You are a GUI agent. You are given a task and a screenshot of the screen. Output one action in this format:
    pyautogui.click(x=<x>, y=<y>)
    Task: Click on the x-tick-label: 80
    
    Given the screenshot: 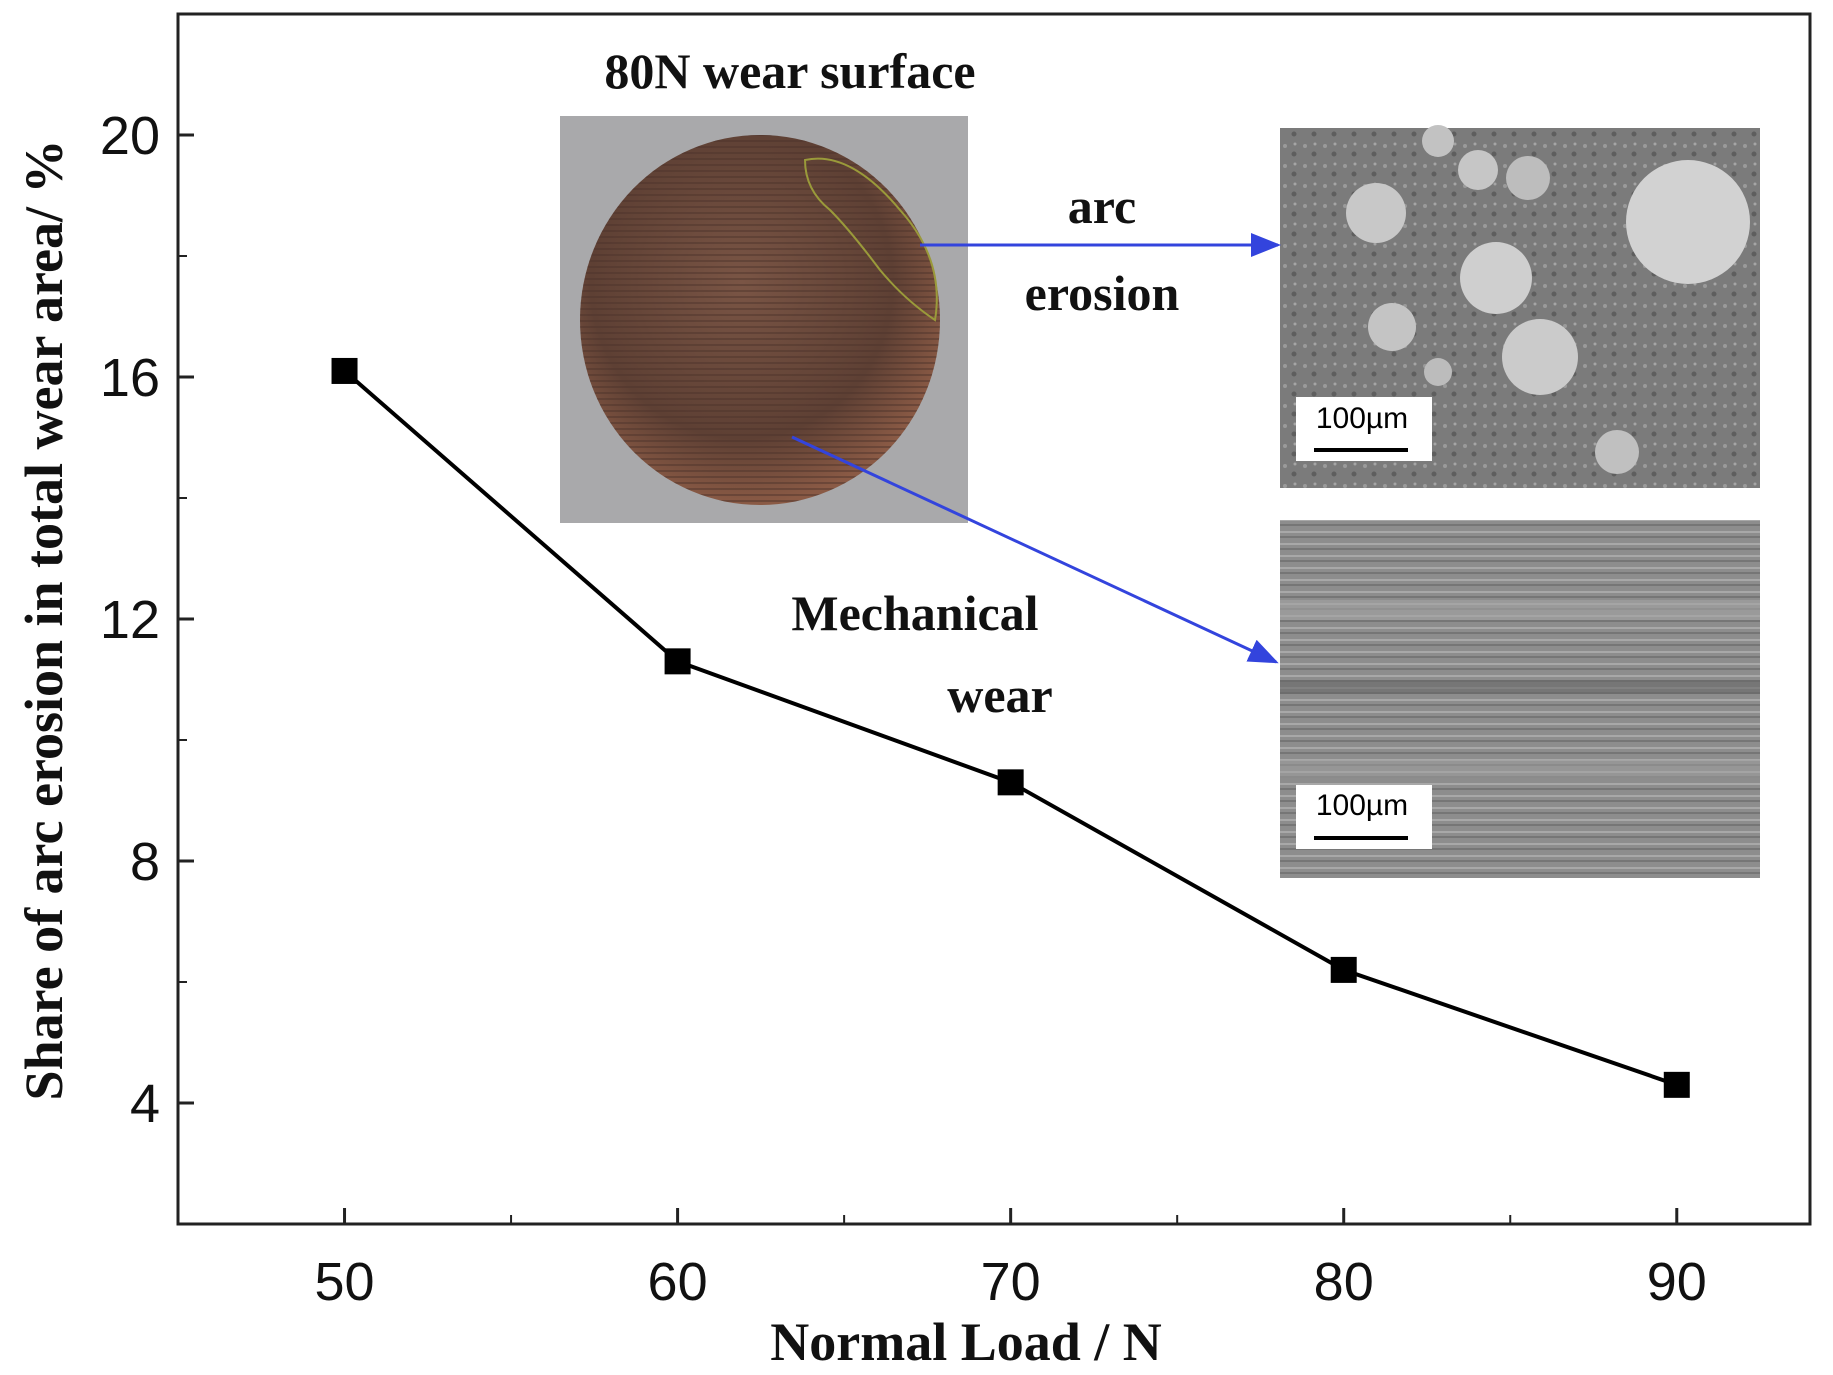 What is the action you would take?
    pyautogui.click(x=1344, y=1282)
    